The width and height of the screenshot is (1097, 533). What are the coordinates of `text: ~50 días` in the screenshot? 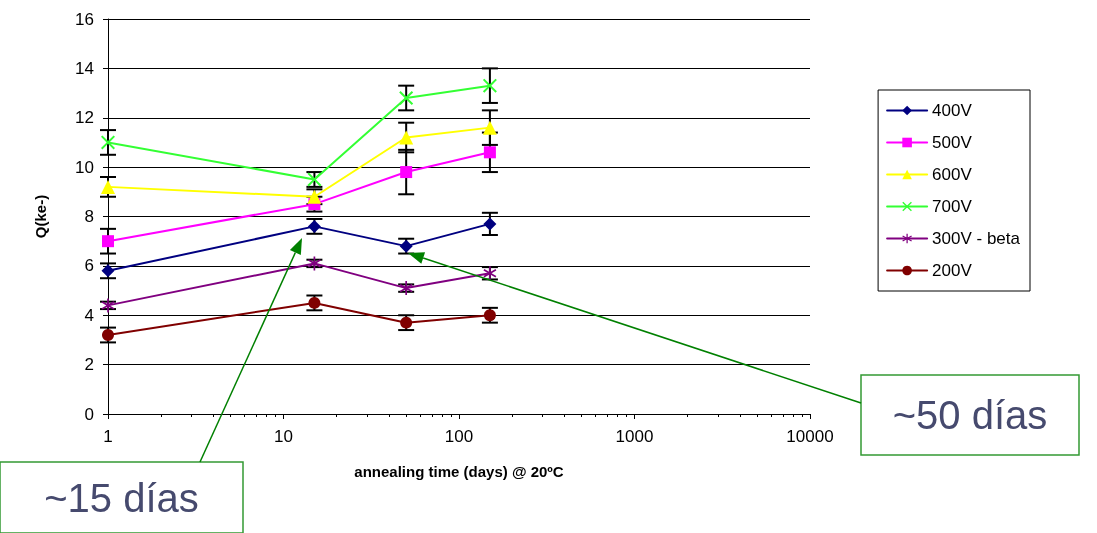 It's located at (970, 415).